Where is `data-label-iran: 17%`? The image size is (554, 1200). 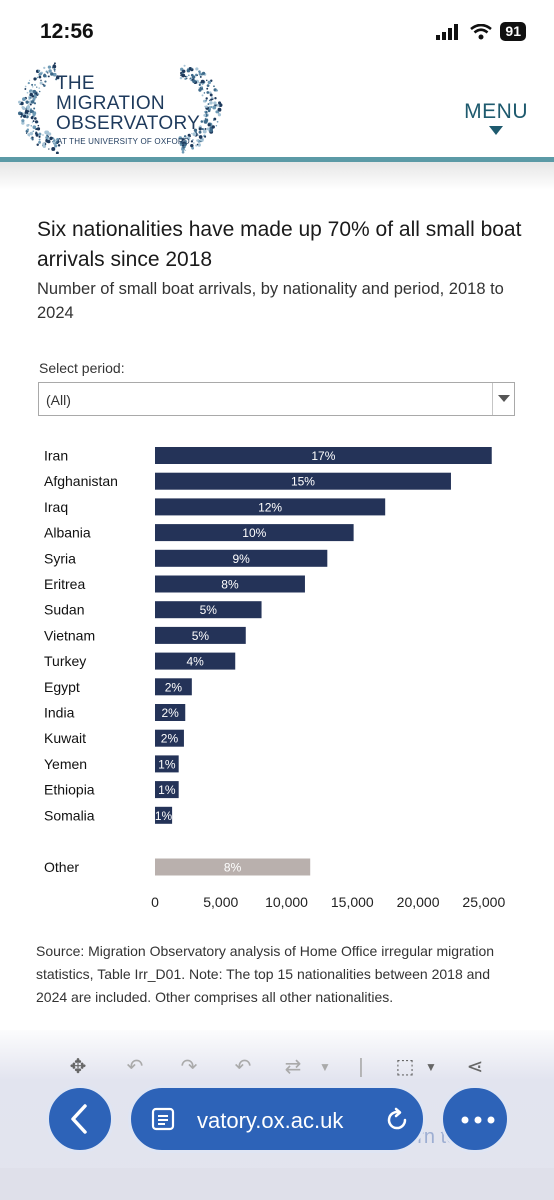
data-label-iran: 17% is located at coordinates (323, 456).